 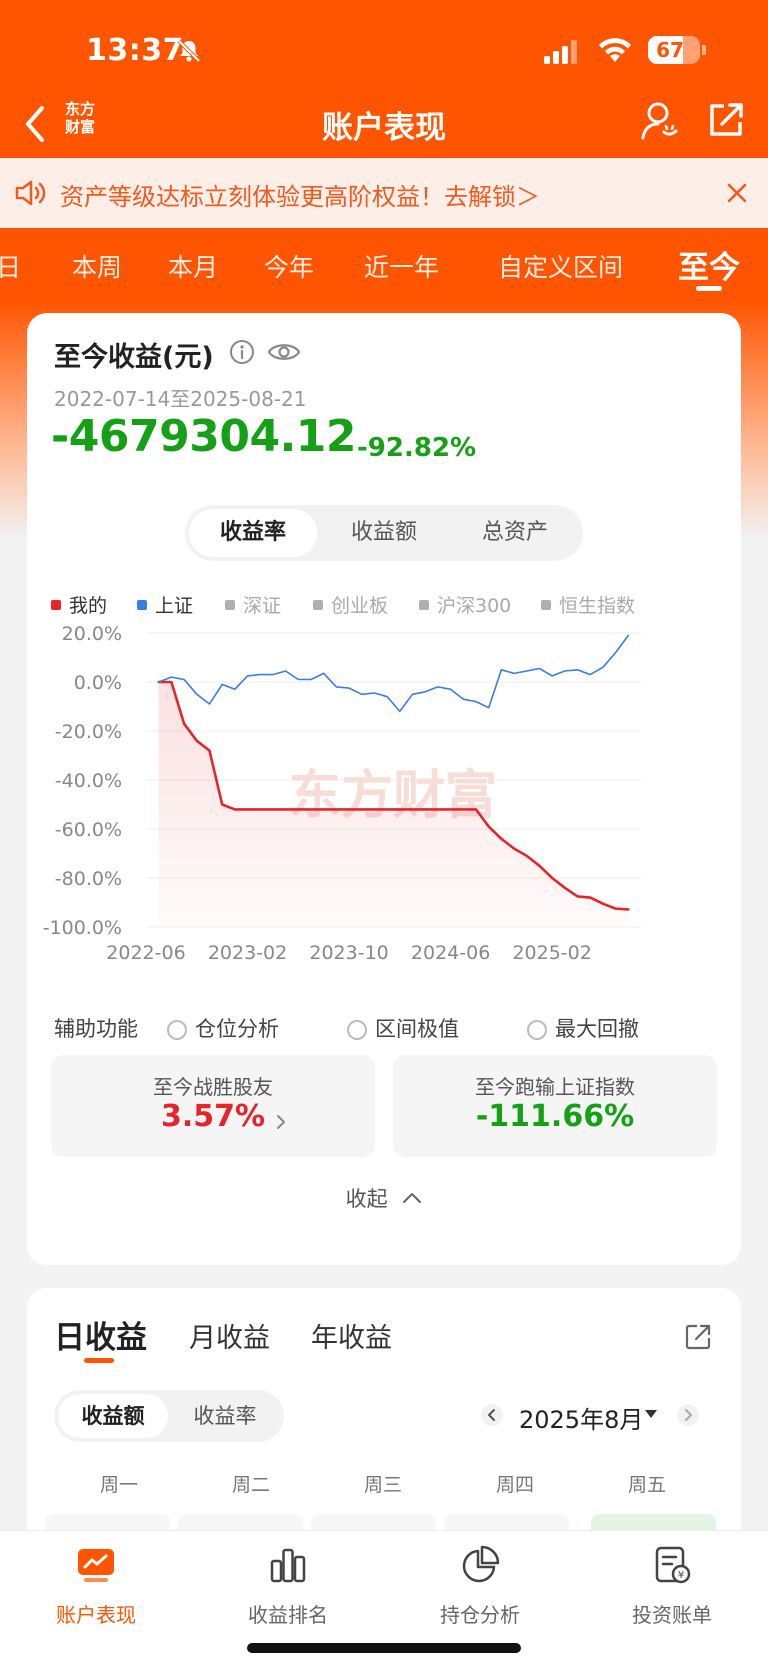 What do you see at coordinates (92, 634) in the screenshot?
I see `y-tick-label: 20.0%` at bounding box center [92, 634].